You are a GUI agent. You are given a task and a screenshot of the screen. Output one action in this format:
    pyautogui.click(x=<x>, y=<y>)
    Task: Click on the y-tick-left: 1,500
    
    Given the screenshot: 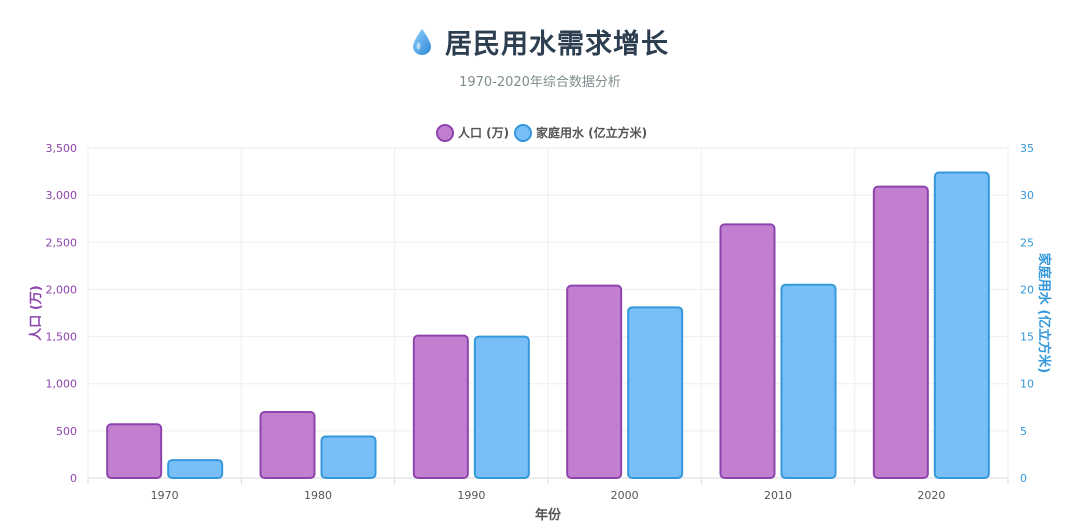 What is the action you would take?
    pyautogui.click(x=62, y=337)
    